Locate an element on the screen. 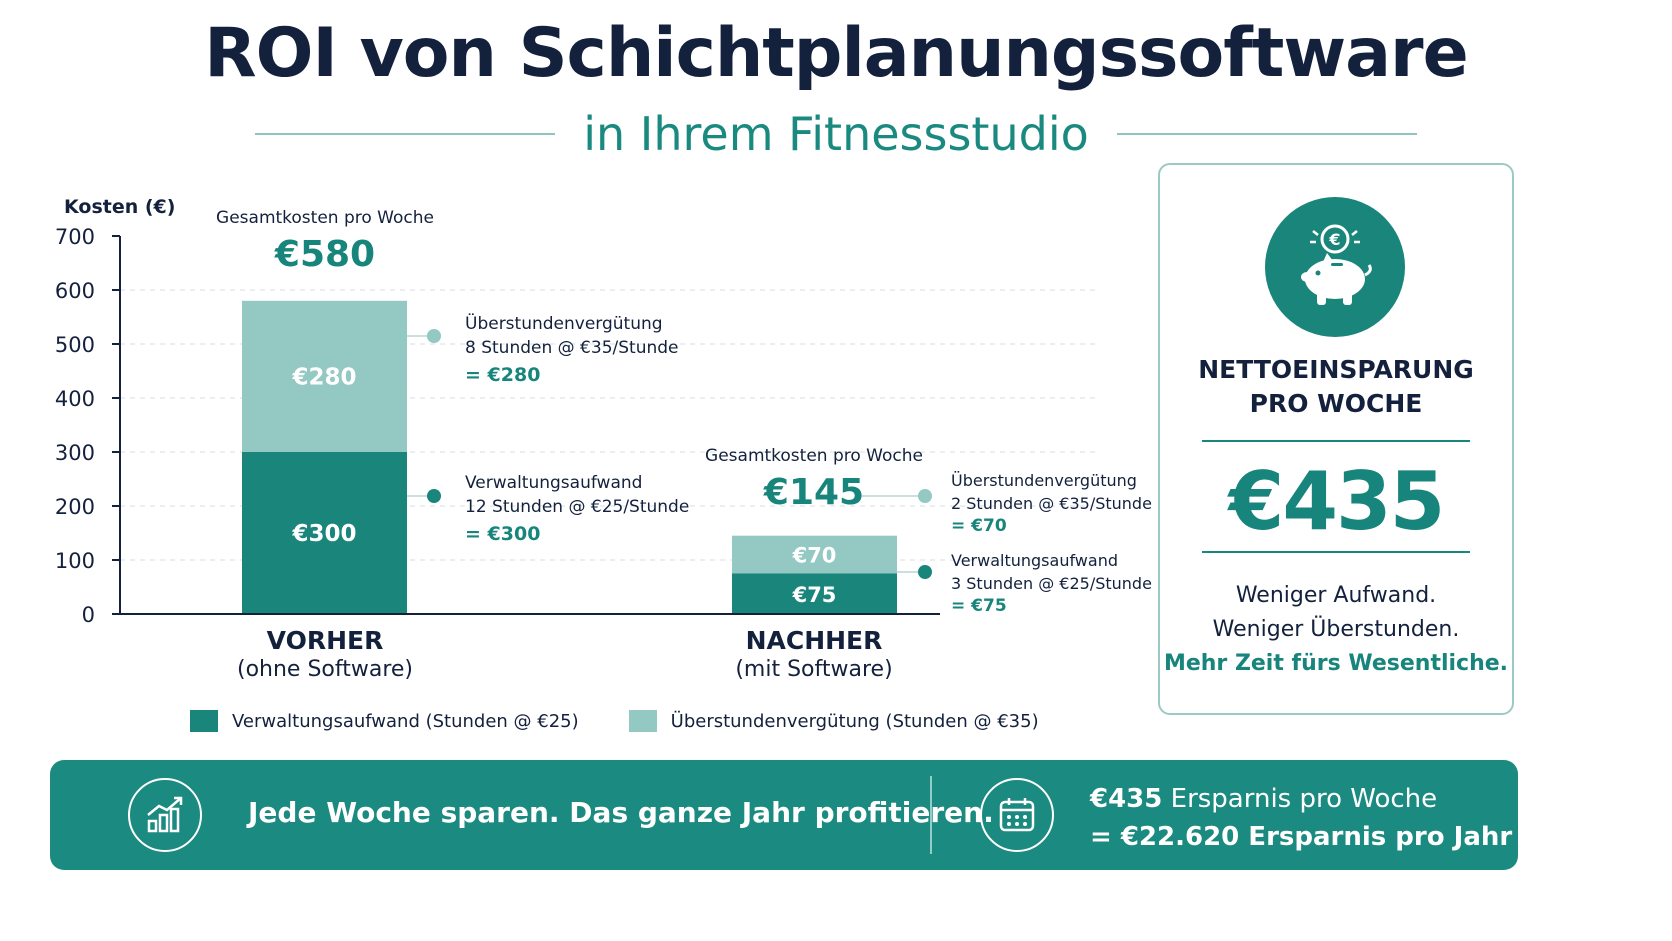 This screenshot has width=1672, height=941. annotation-result: = €75 is located at coordinates (979, 606).